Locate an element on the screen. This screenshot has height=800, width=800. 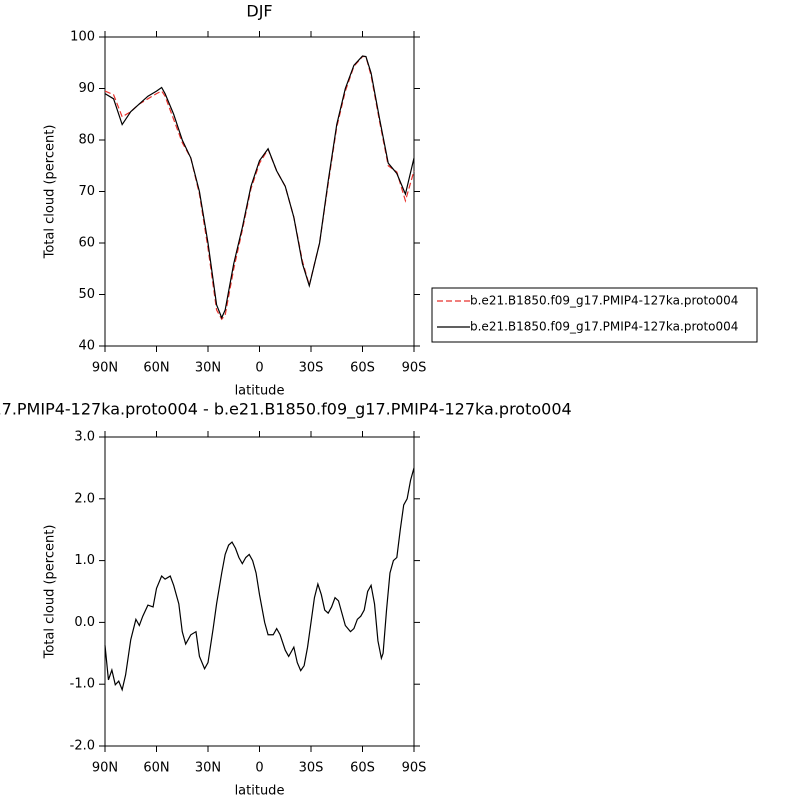
y-tick-label: 40 is located at coordinates (86, 346).